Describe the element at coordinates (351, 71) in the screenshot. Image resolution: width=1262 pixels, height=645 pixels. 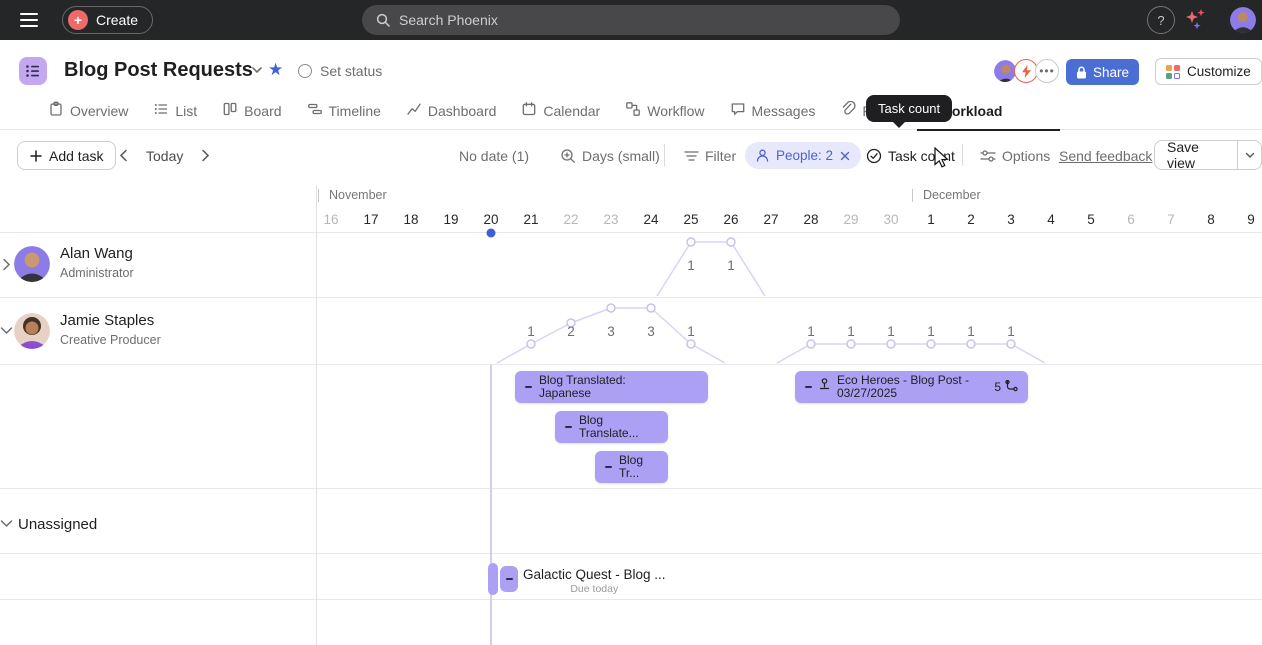
I see `set-status-button: Set status` at that location.